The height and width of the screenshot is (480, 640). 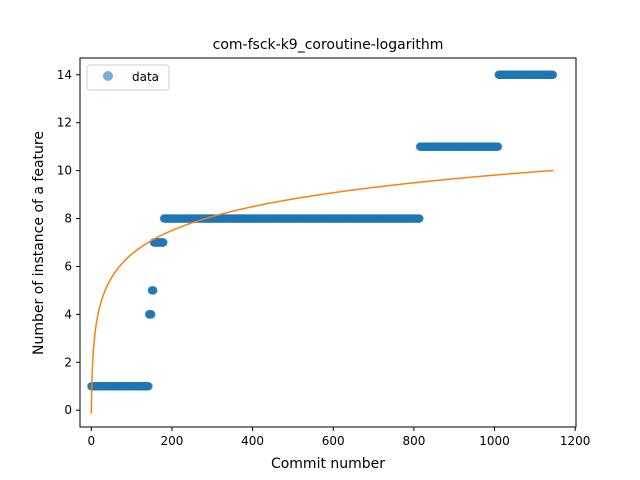 I want to click on y-tick-label: 6, so click(x=68, y=266).